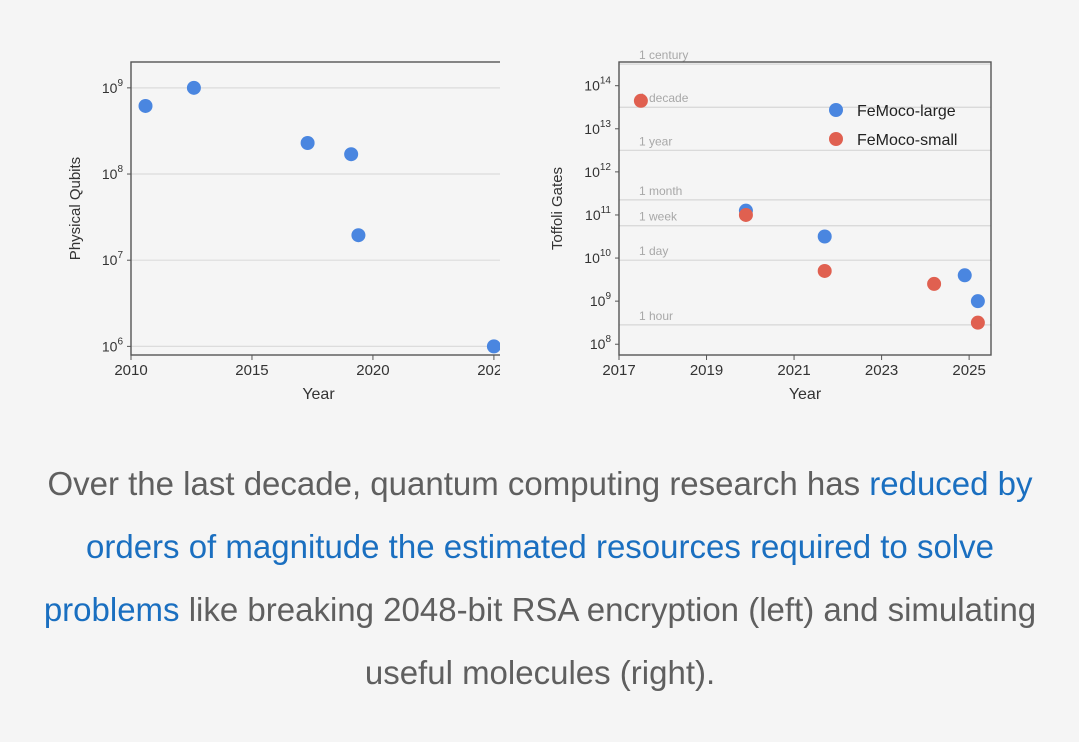  What do you see at coordinates (656, 316) in the screenshot?
I see `reference-line-label: 1 hour` at bounding box center [656, 316].